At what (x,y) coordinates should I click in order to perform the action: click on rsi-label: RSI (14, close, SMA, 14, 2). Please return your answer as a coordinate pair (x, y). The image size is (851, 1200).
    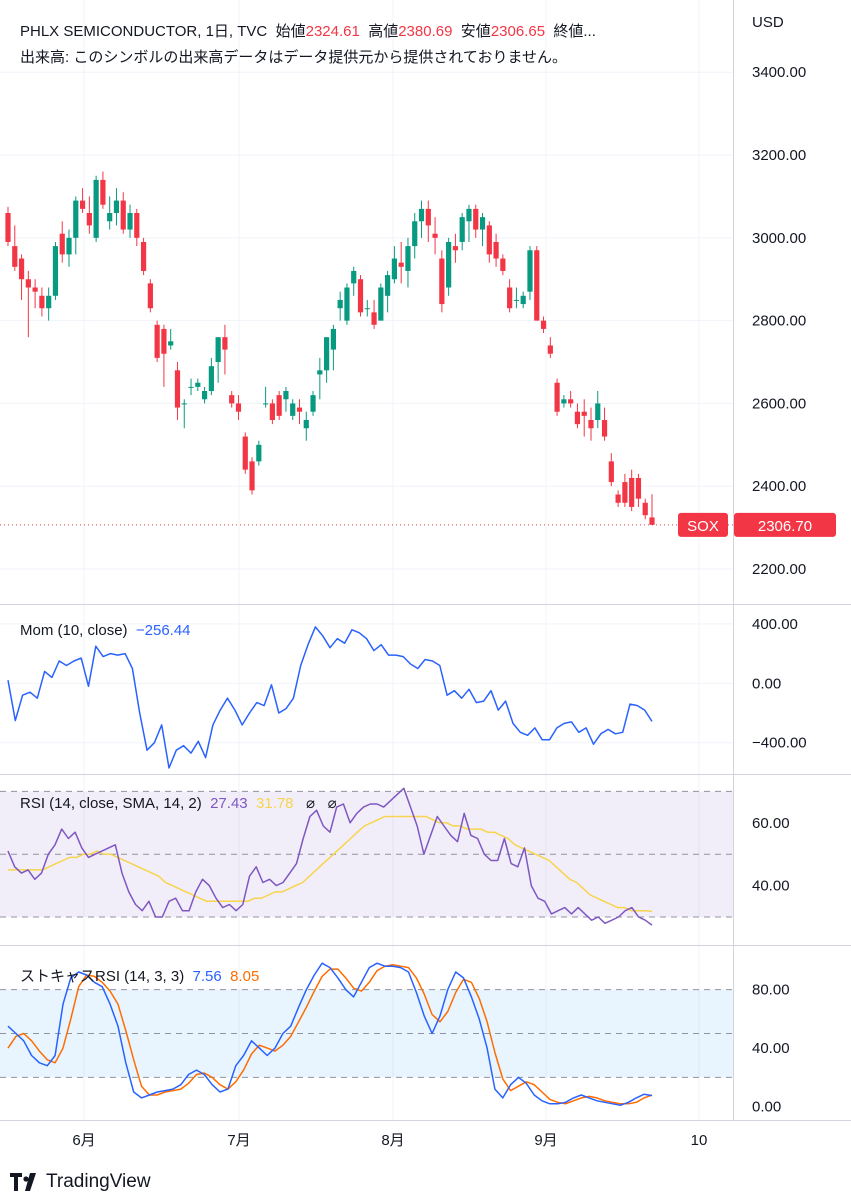
    Looking at the image, I should click on (111, 803).